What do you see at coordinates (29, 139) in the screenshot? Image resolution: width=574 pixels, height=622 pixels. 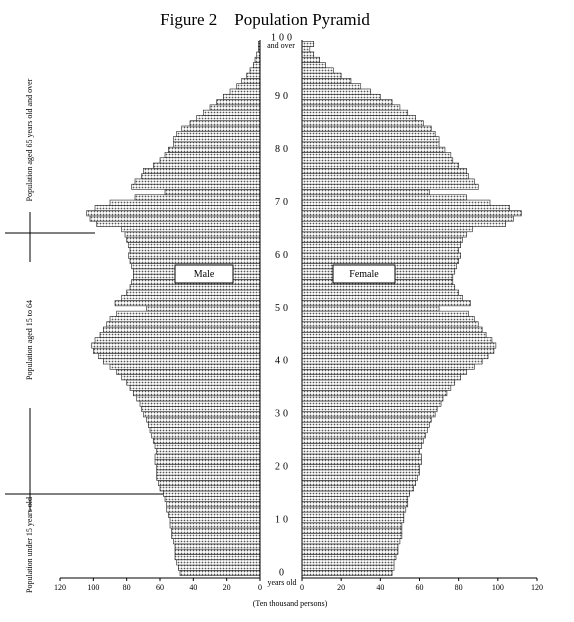 I see `group-label: Population aged 65 years old and over` at bounding box center [29, 139].